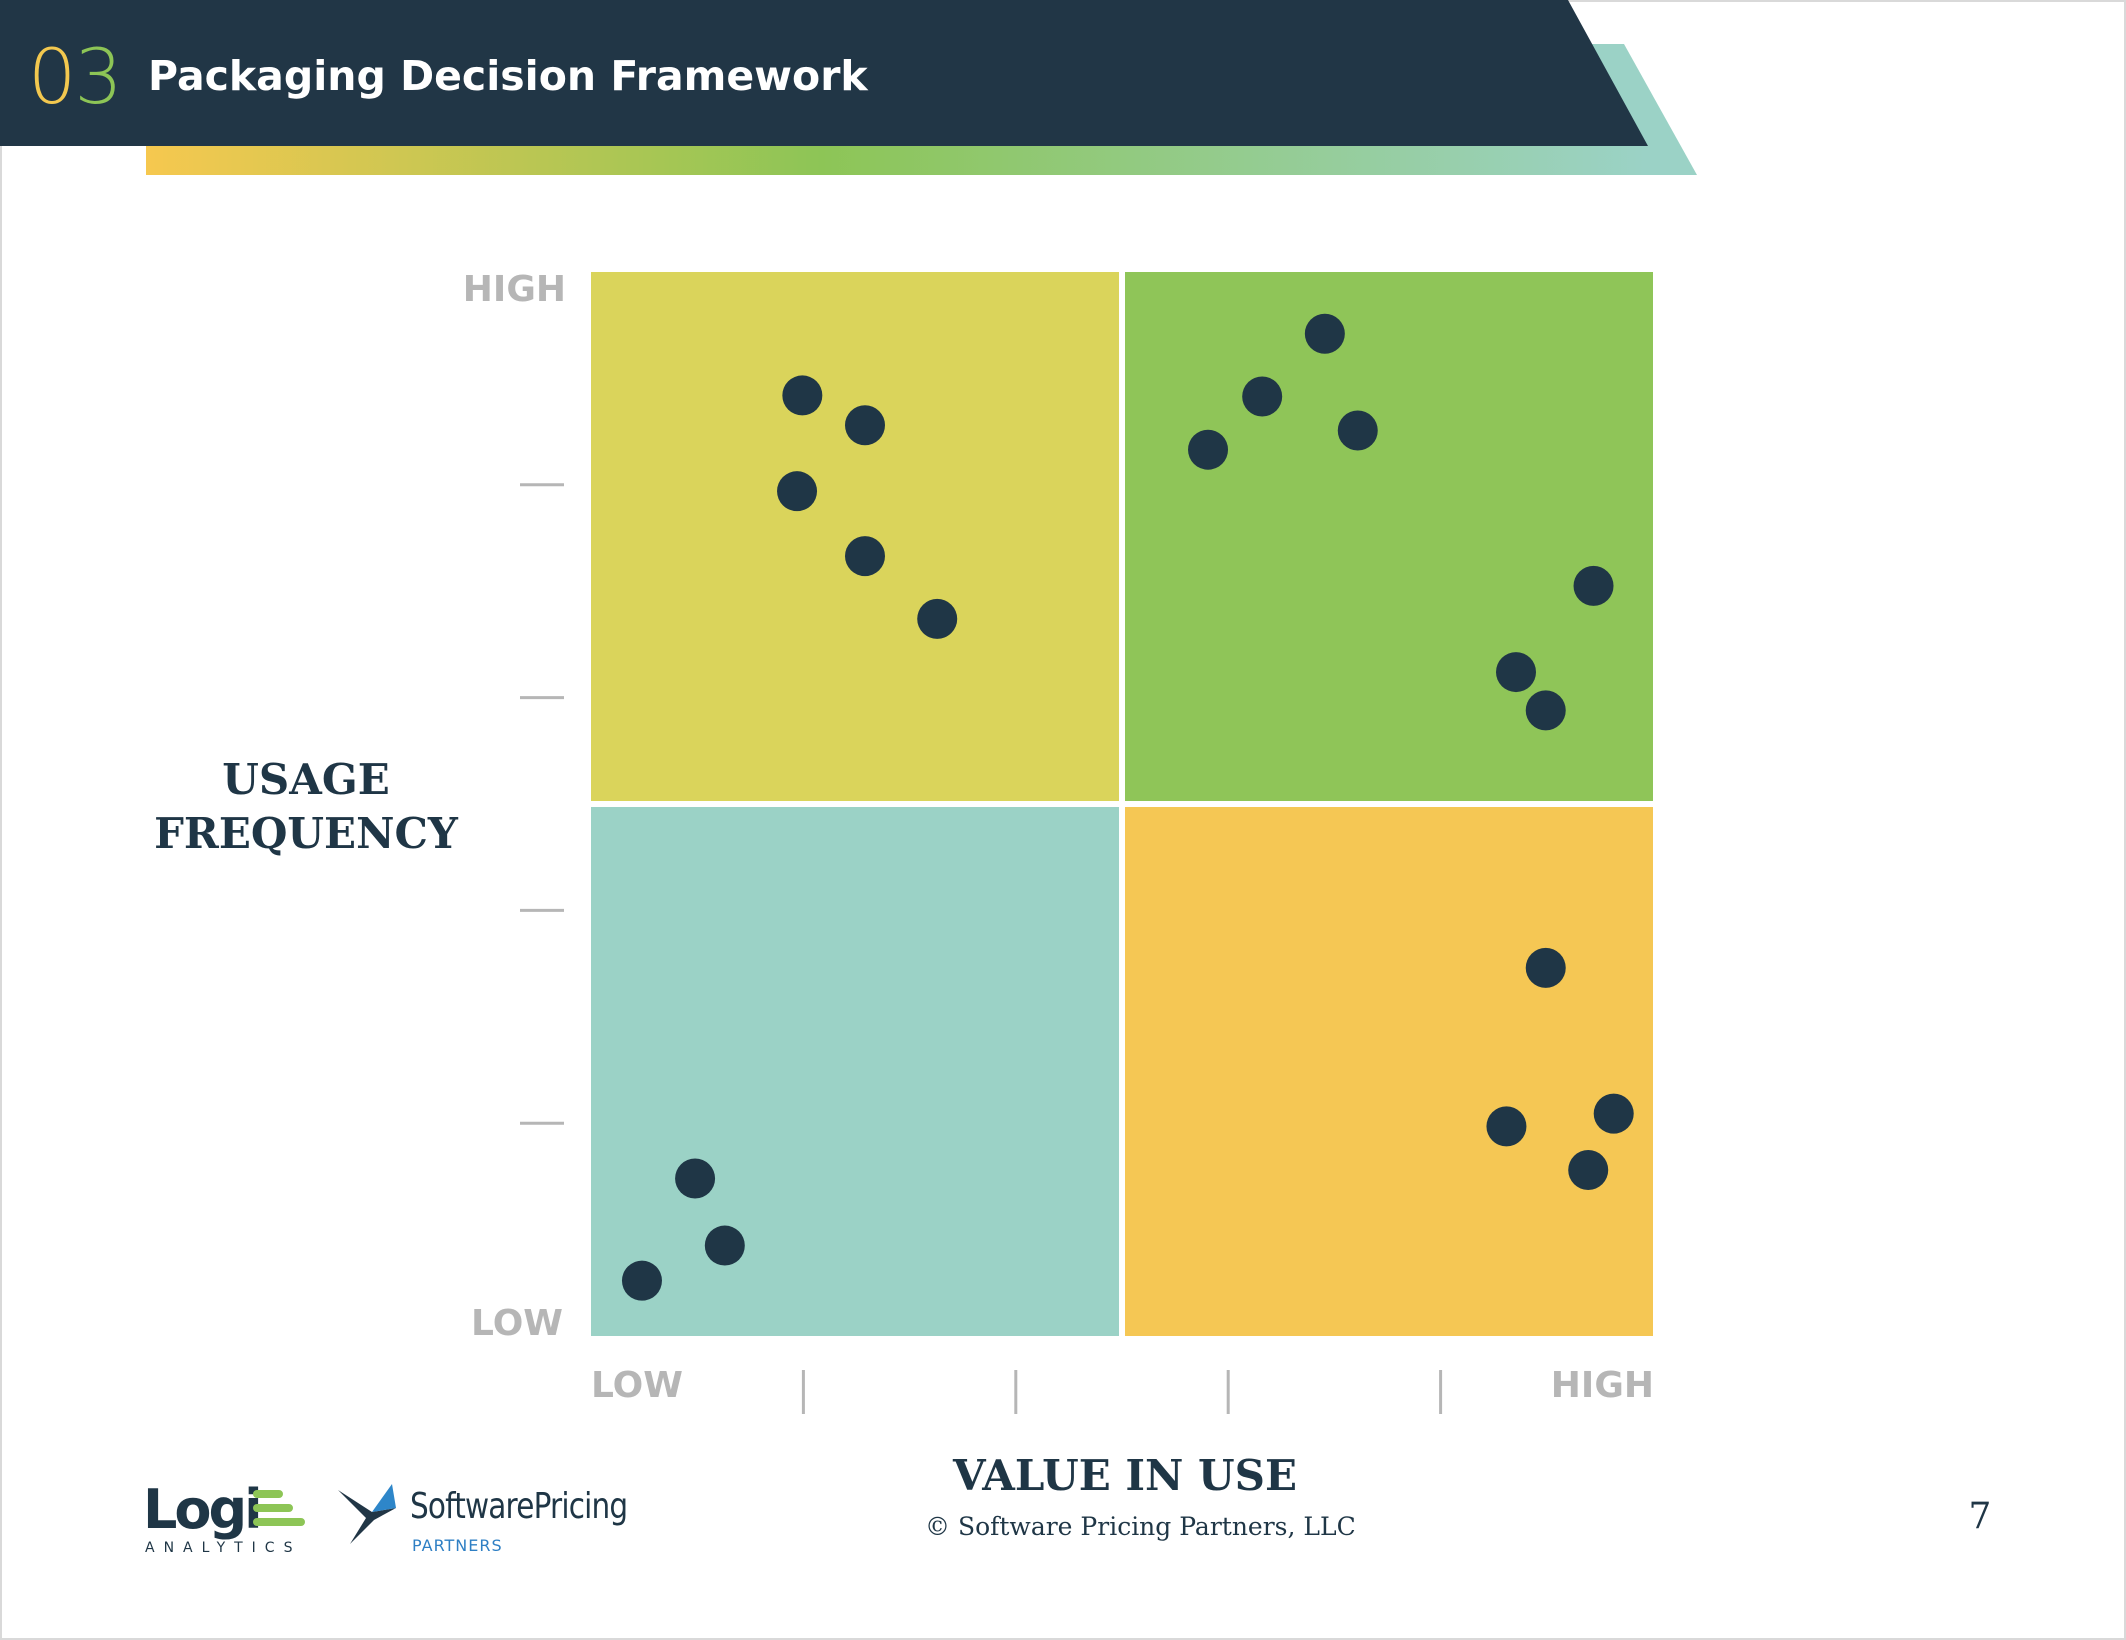 The height and width of the screenshot is (1640, 2126). What do you see at coordinates (98, 76) in the screenshot?
I see `section-number-digit-2: 3` at bounding box center [98, 76].